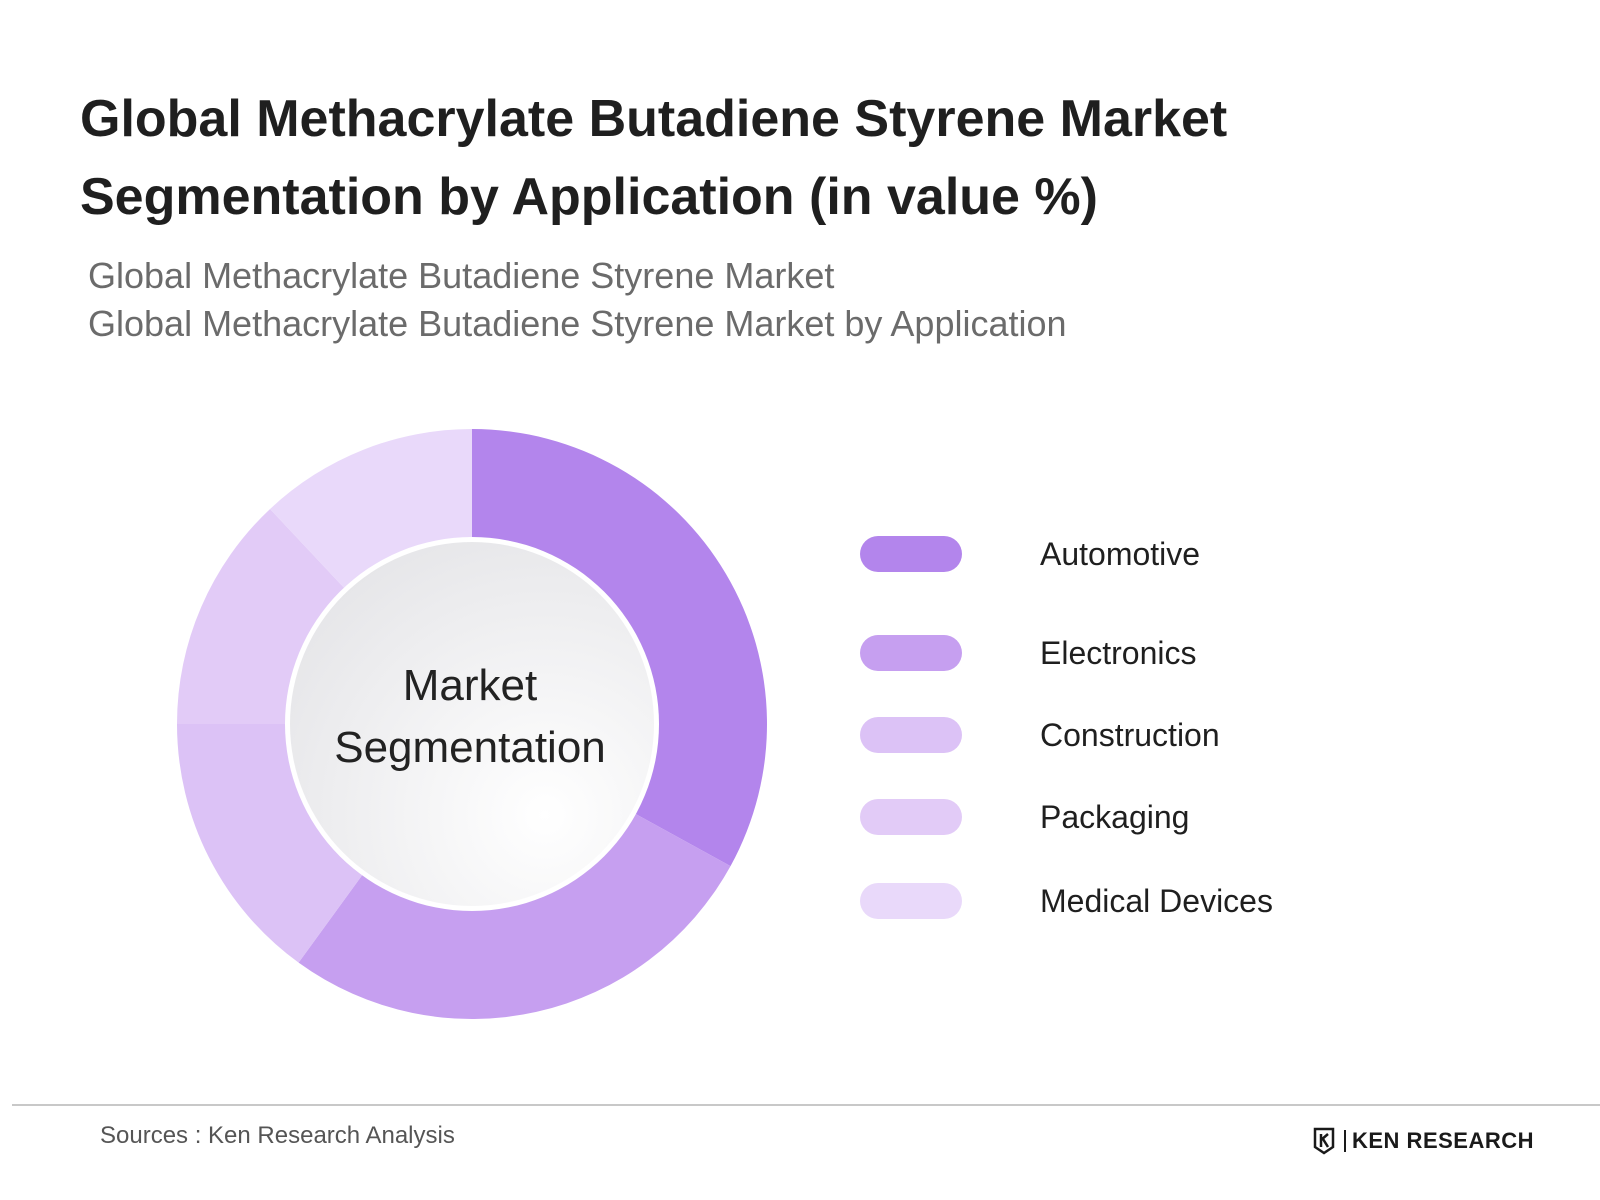 The height and width of the screenshot is (1200, 1600). Describe the element at coordinates (514, 912) in the screenshot. I see `donut-slice-electronics` at that location.